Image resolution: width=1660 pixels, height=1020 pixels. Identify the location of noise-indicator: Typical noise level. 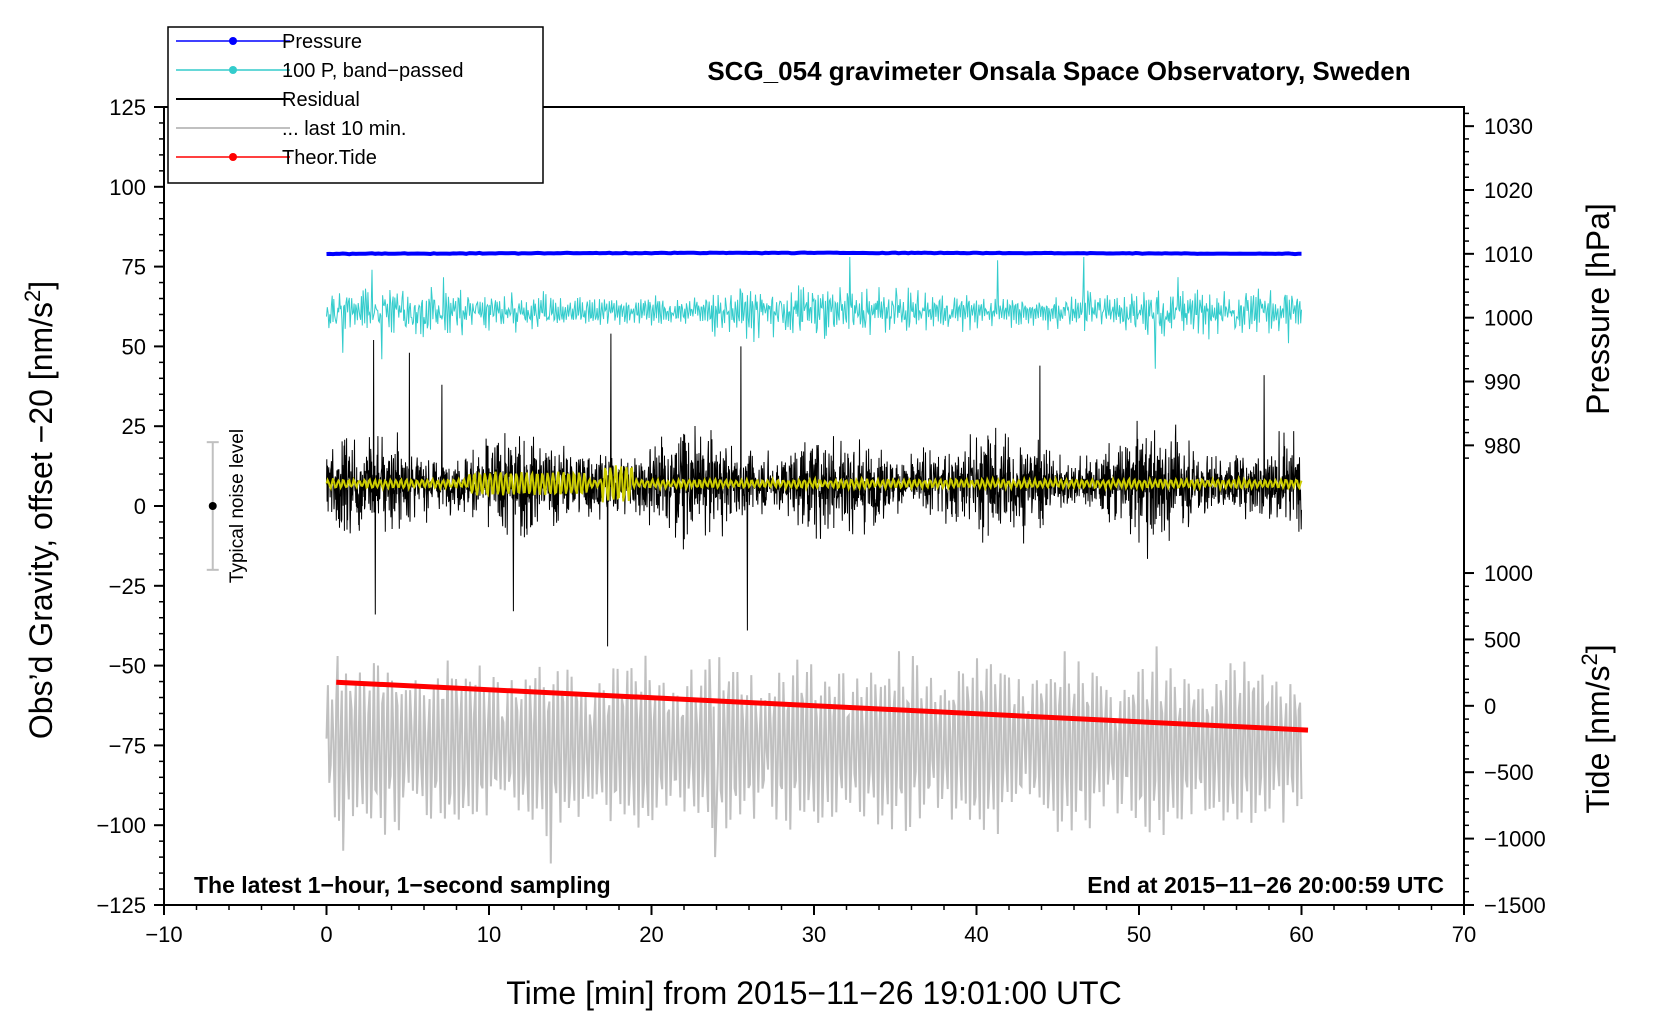
(227, 506).